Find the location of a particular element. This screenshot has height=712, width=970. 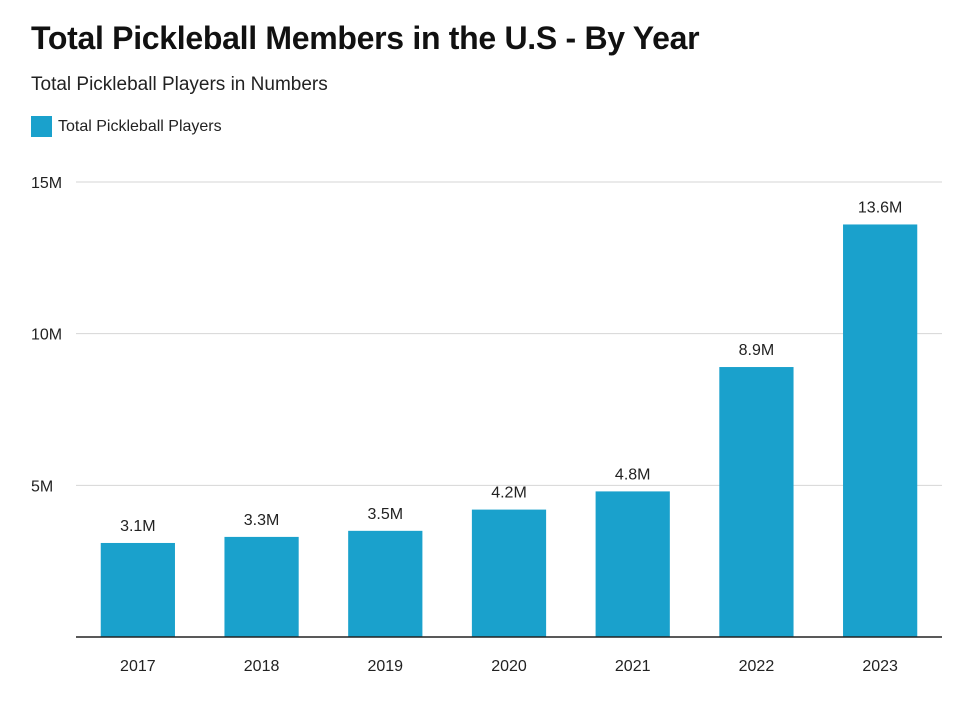

legend-swatch is located at coordinates (41, 126).